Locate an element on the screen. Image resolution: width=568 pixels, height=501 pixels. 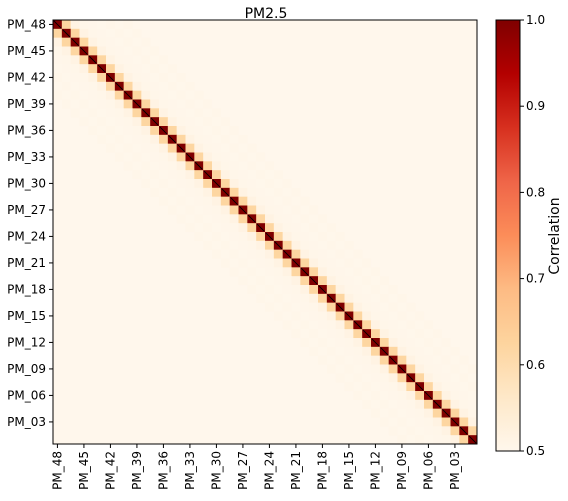
x-tick-label: PM_12 is located at coordinates (375, 470).